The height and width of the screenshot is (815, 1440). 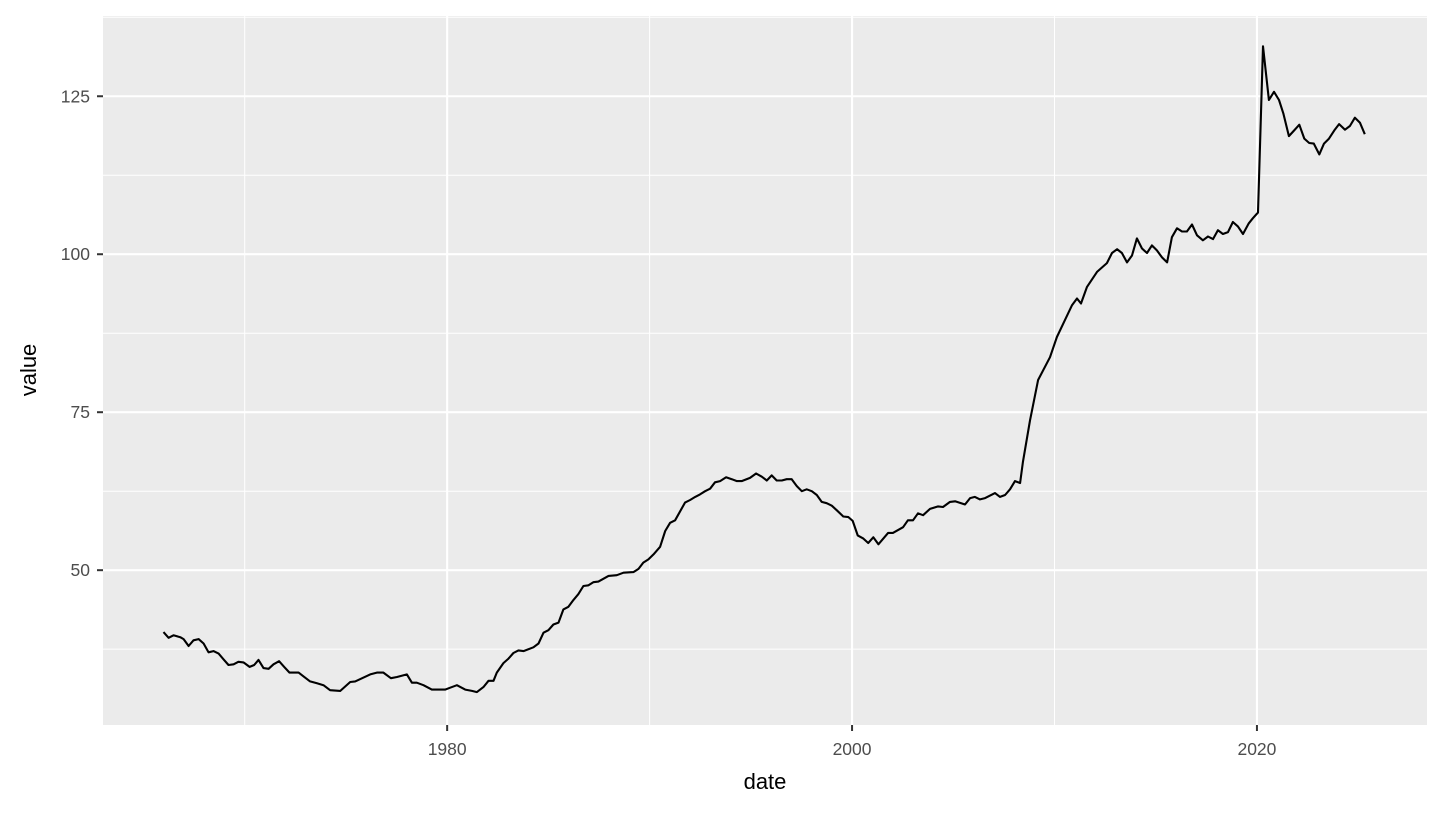 What do you see at coordinates (75, 96) in the screenshot?
I see `y-tick-label: 125` at bounding box center [75, 96].